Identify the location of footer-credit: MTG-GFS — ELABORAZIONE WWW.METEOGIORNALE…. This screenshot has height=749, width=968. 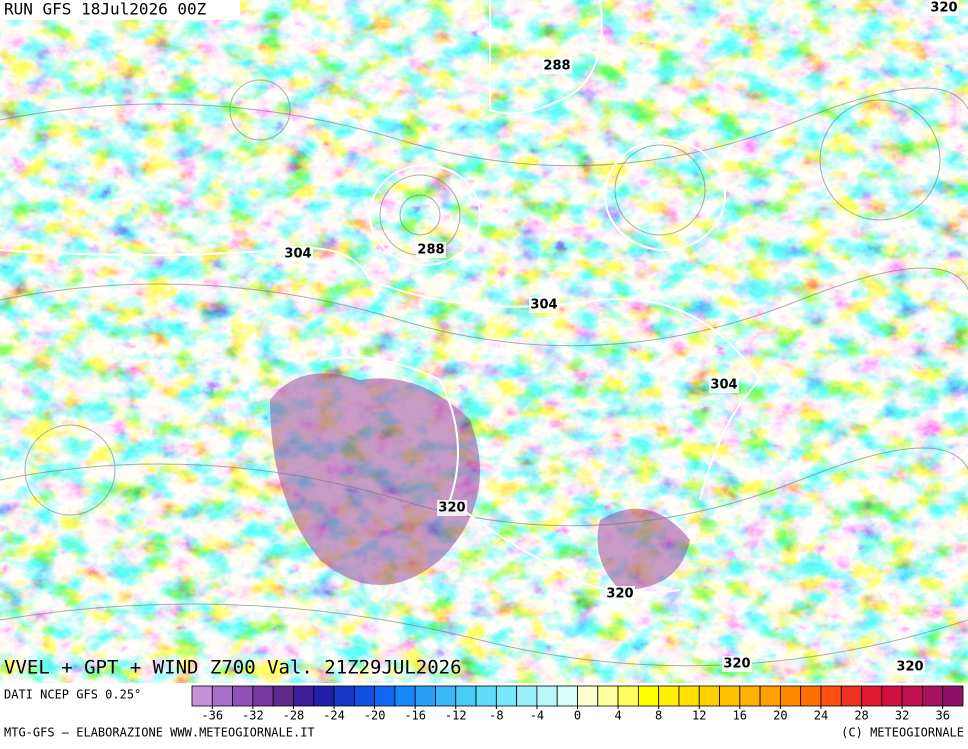
(159, 733).